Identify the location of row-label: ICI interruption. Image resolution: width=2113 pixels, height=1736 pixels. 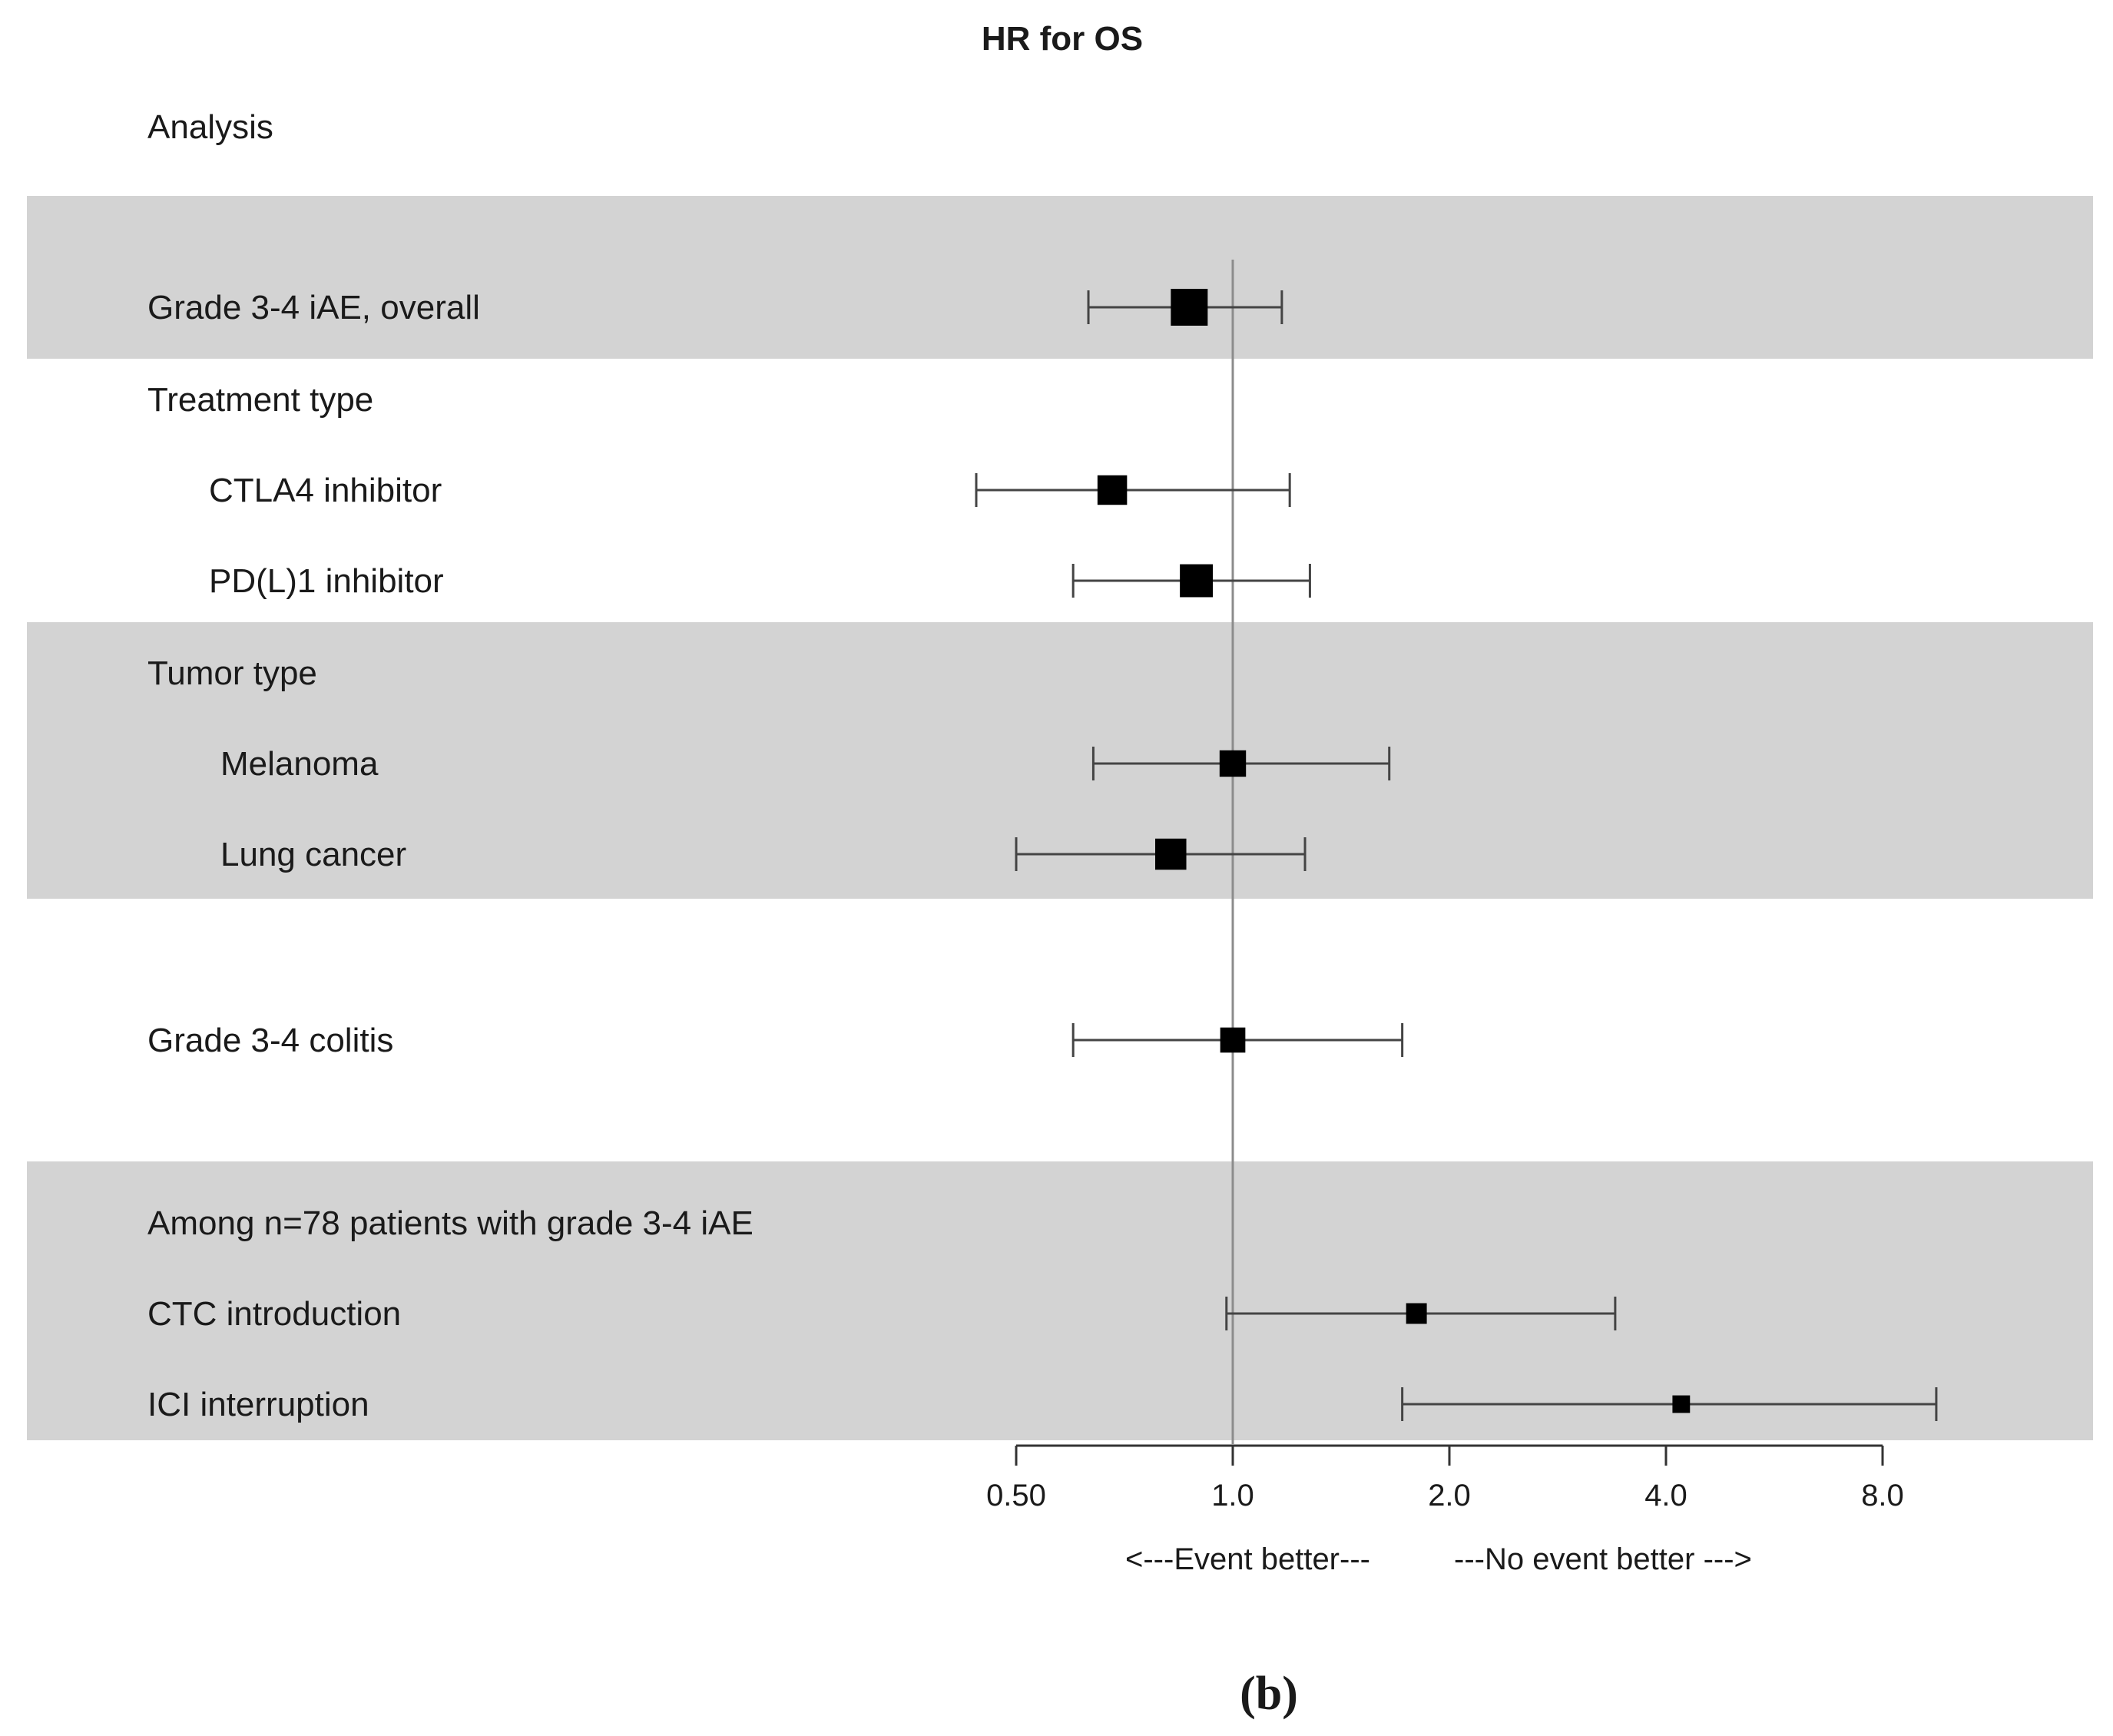
(258, 1404).